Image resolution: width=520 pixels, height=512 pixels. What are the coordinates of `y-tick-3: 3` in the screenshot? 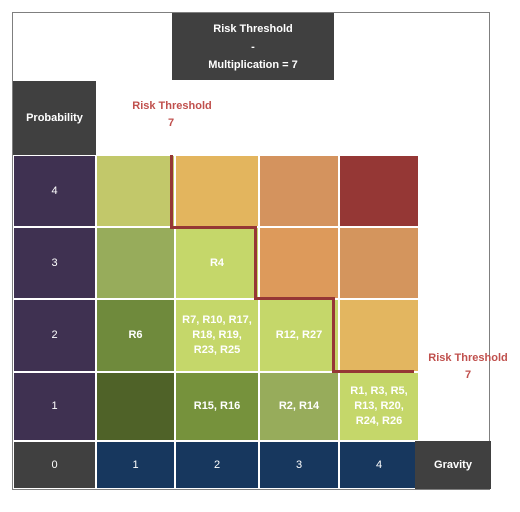 It's located at (54, 263).